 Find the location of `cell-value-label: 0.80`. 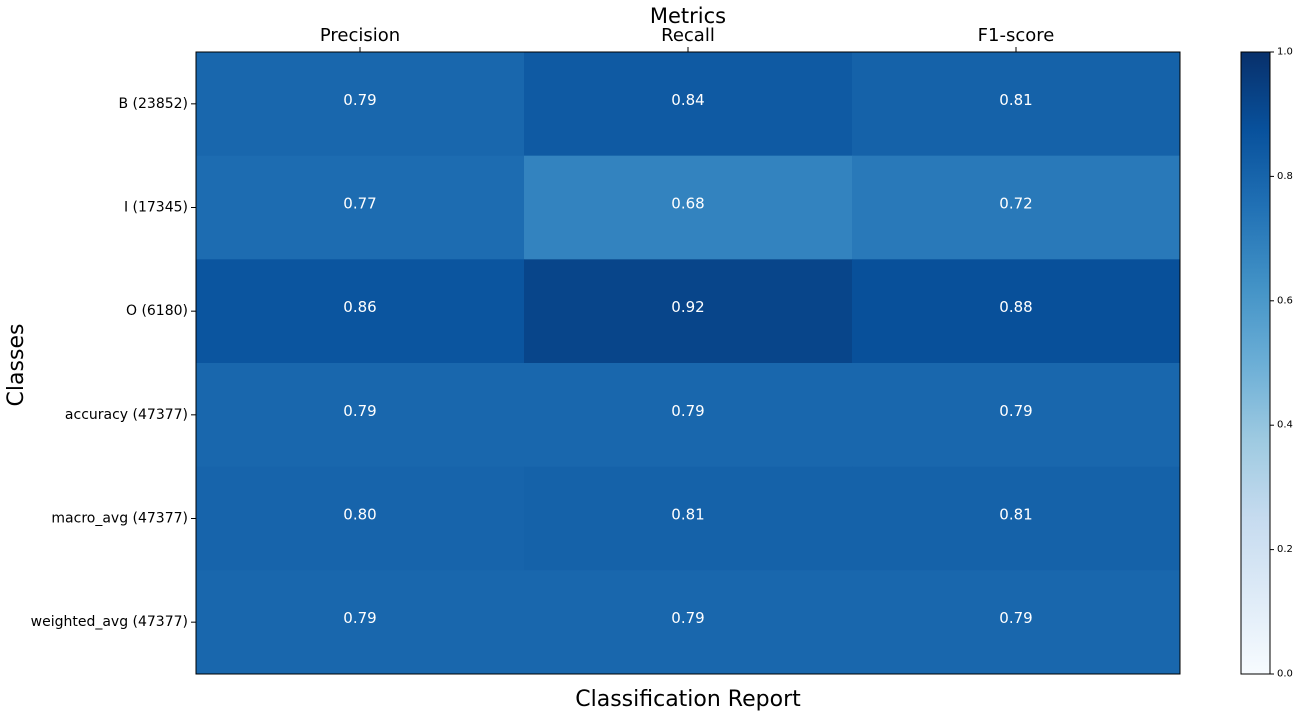

cell-value-label: 0.80 is located at coordinates (359, 515).